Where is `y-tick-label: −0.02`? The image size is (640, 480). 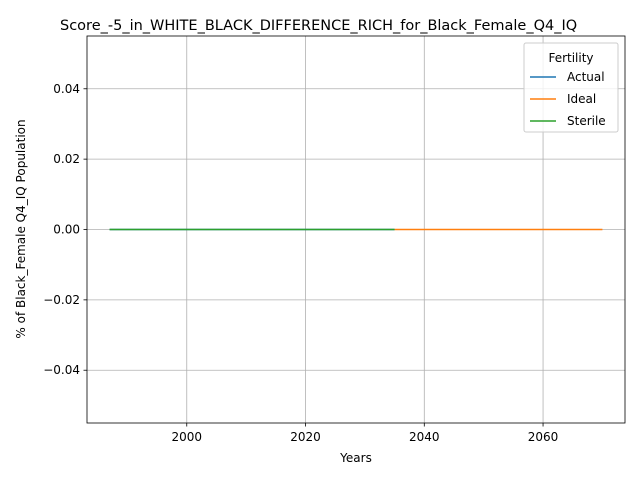 y-tick-label: −0.02 is located at coordinates (61, 300).